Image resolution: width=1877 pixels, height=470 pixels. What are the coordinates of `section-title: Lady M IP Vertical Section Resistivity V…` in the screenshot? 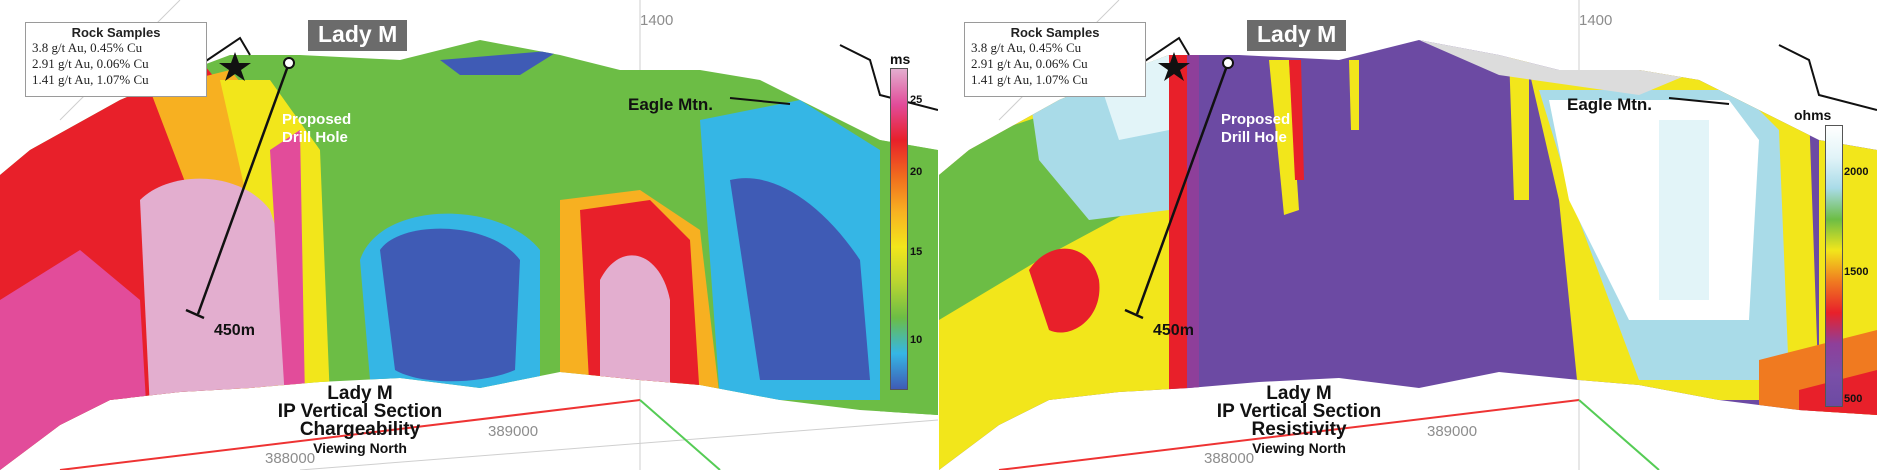 It's located at (1299, 420).